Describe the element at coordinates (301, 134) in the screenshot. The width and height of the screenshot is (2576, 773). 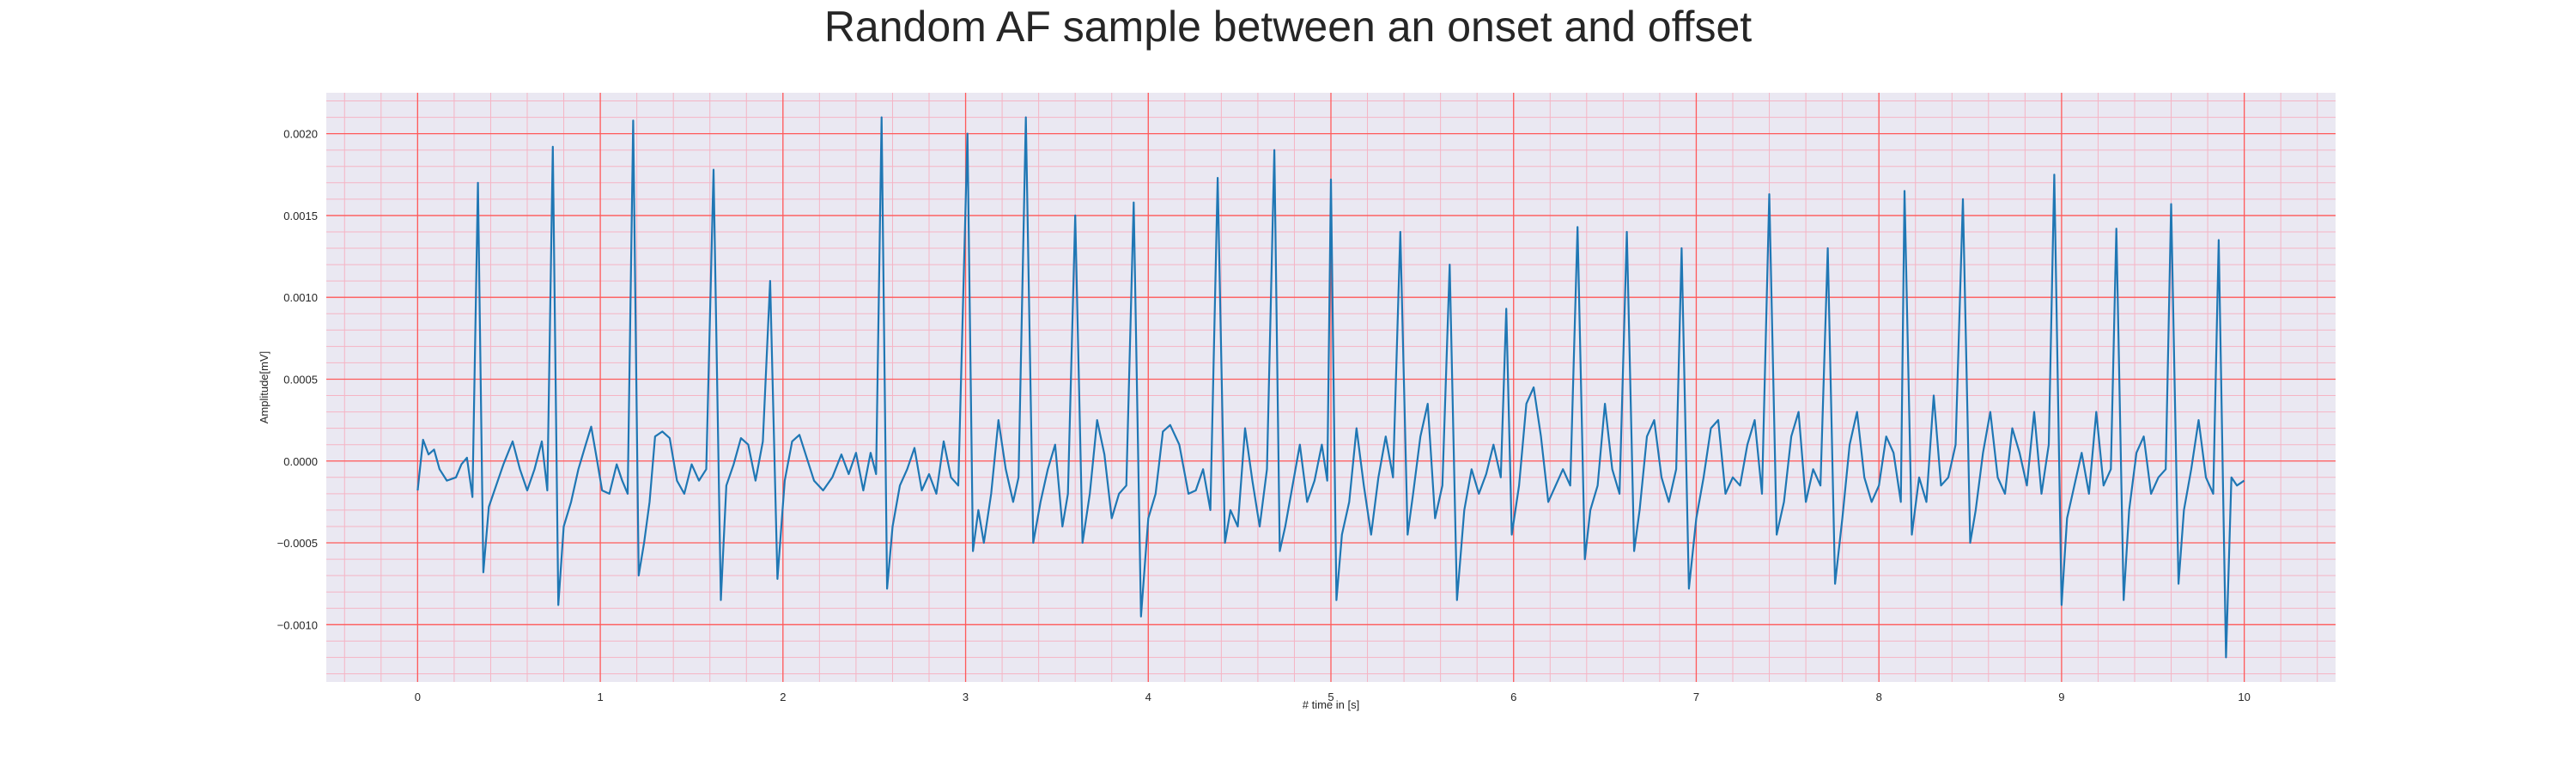
I see `y-tick-label: 0.0020` at that location.